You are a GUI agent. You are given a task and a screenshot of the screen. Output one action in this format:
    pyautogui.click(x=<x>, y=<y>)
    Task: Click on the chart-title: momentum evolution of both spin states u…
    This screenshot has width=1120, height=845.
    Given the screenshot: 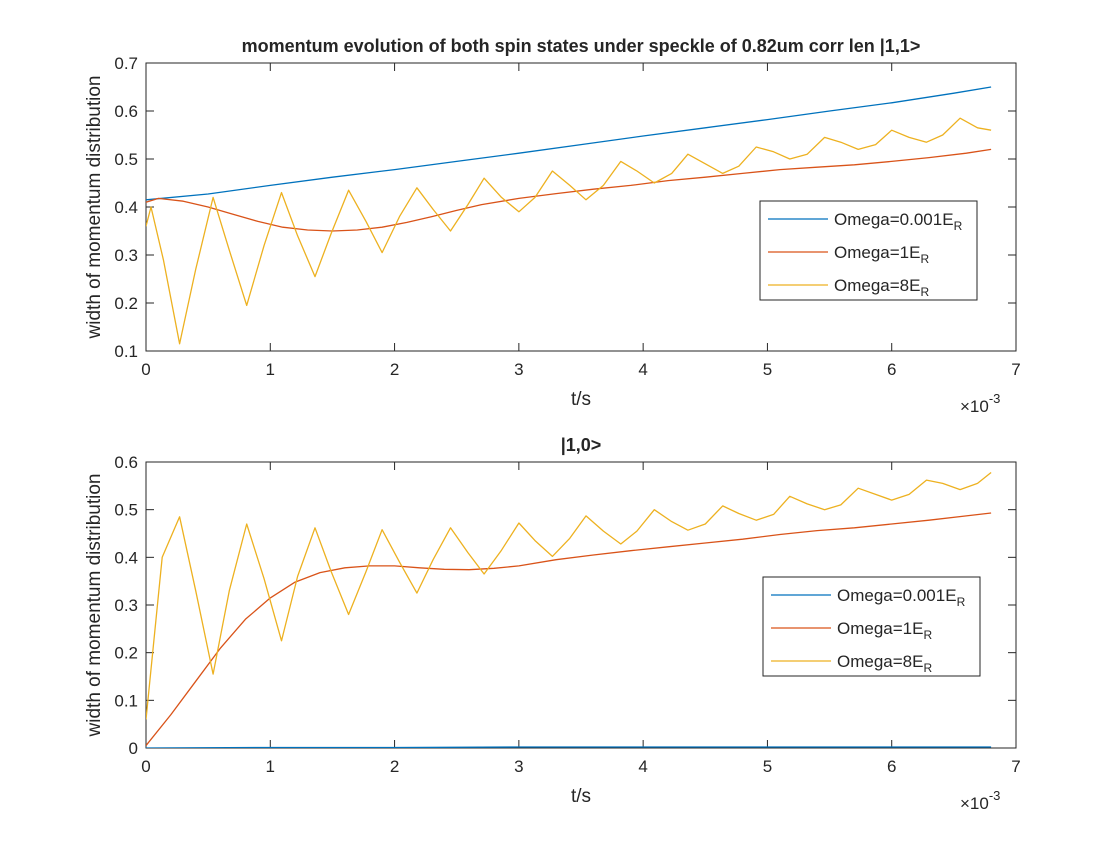 What is the action you would take?
    pyautogui.click(x=581, y=46)
    